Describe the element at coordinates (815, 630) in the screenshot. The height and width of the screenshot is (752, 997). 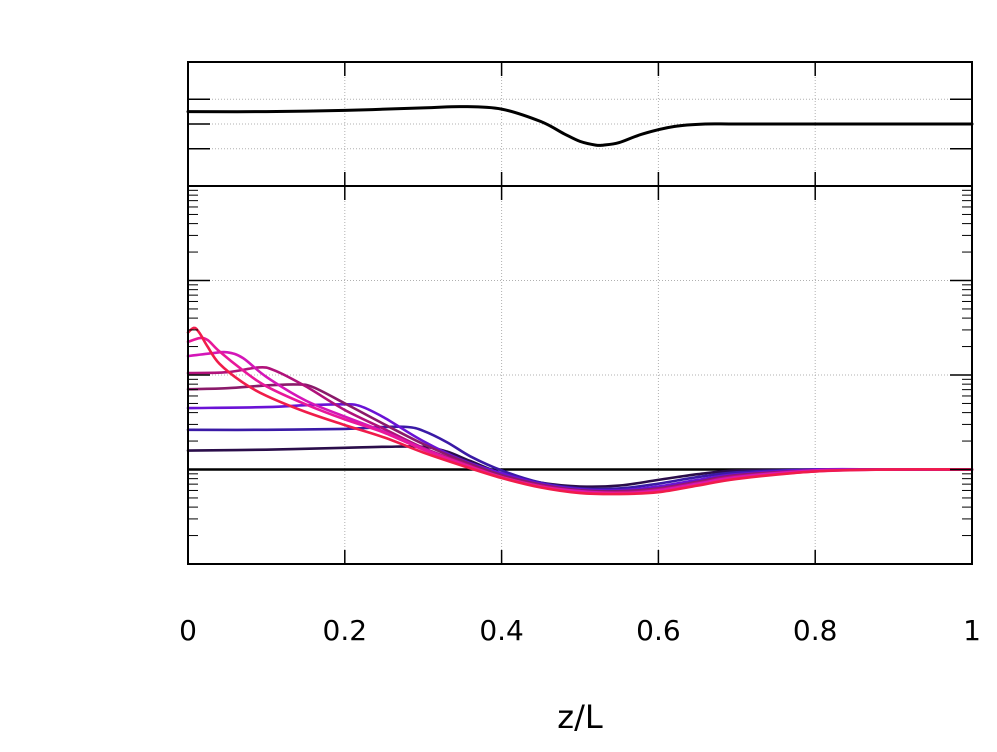
I see `x-tick-label-4: 0.8` at that location.